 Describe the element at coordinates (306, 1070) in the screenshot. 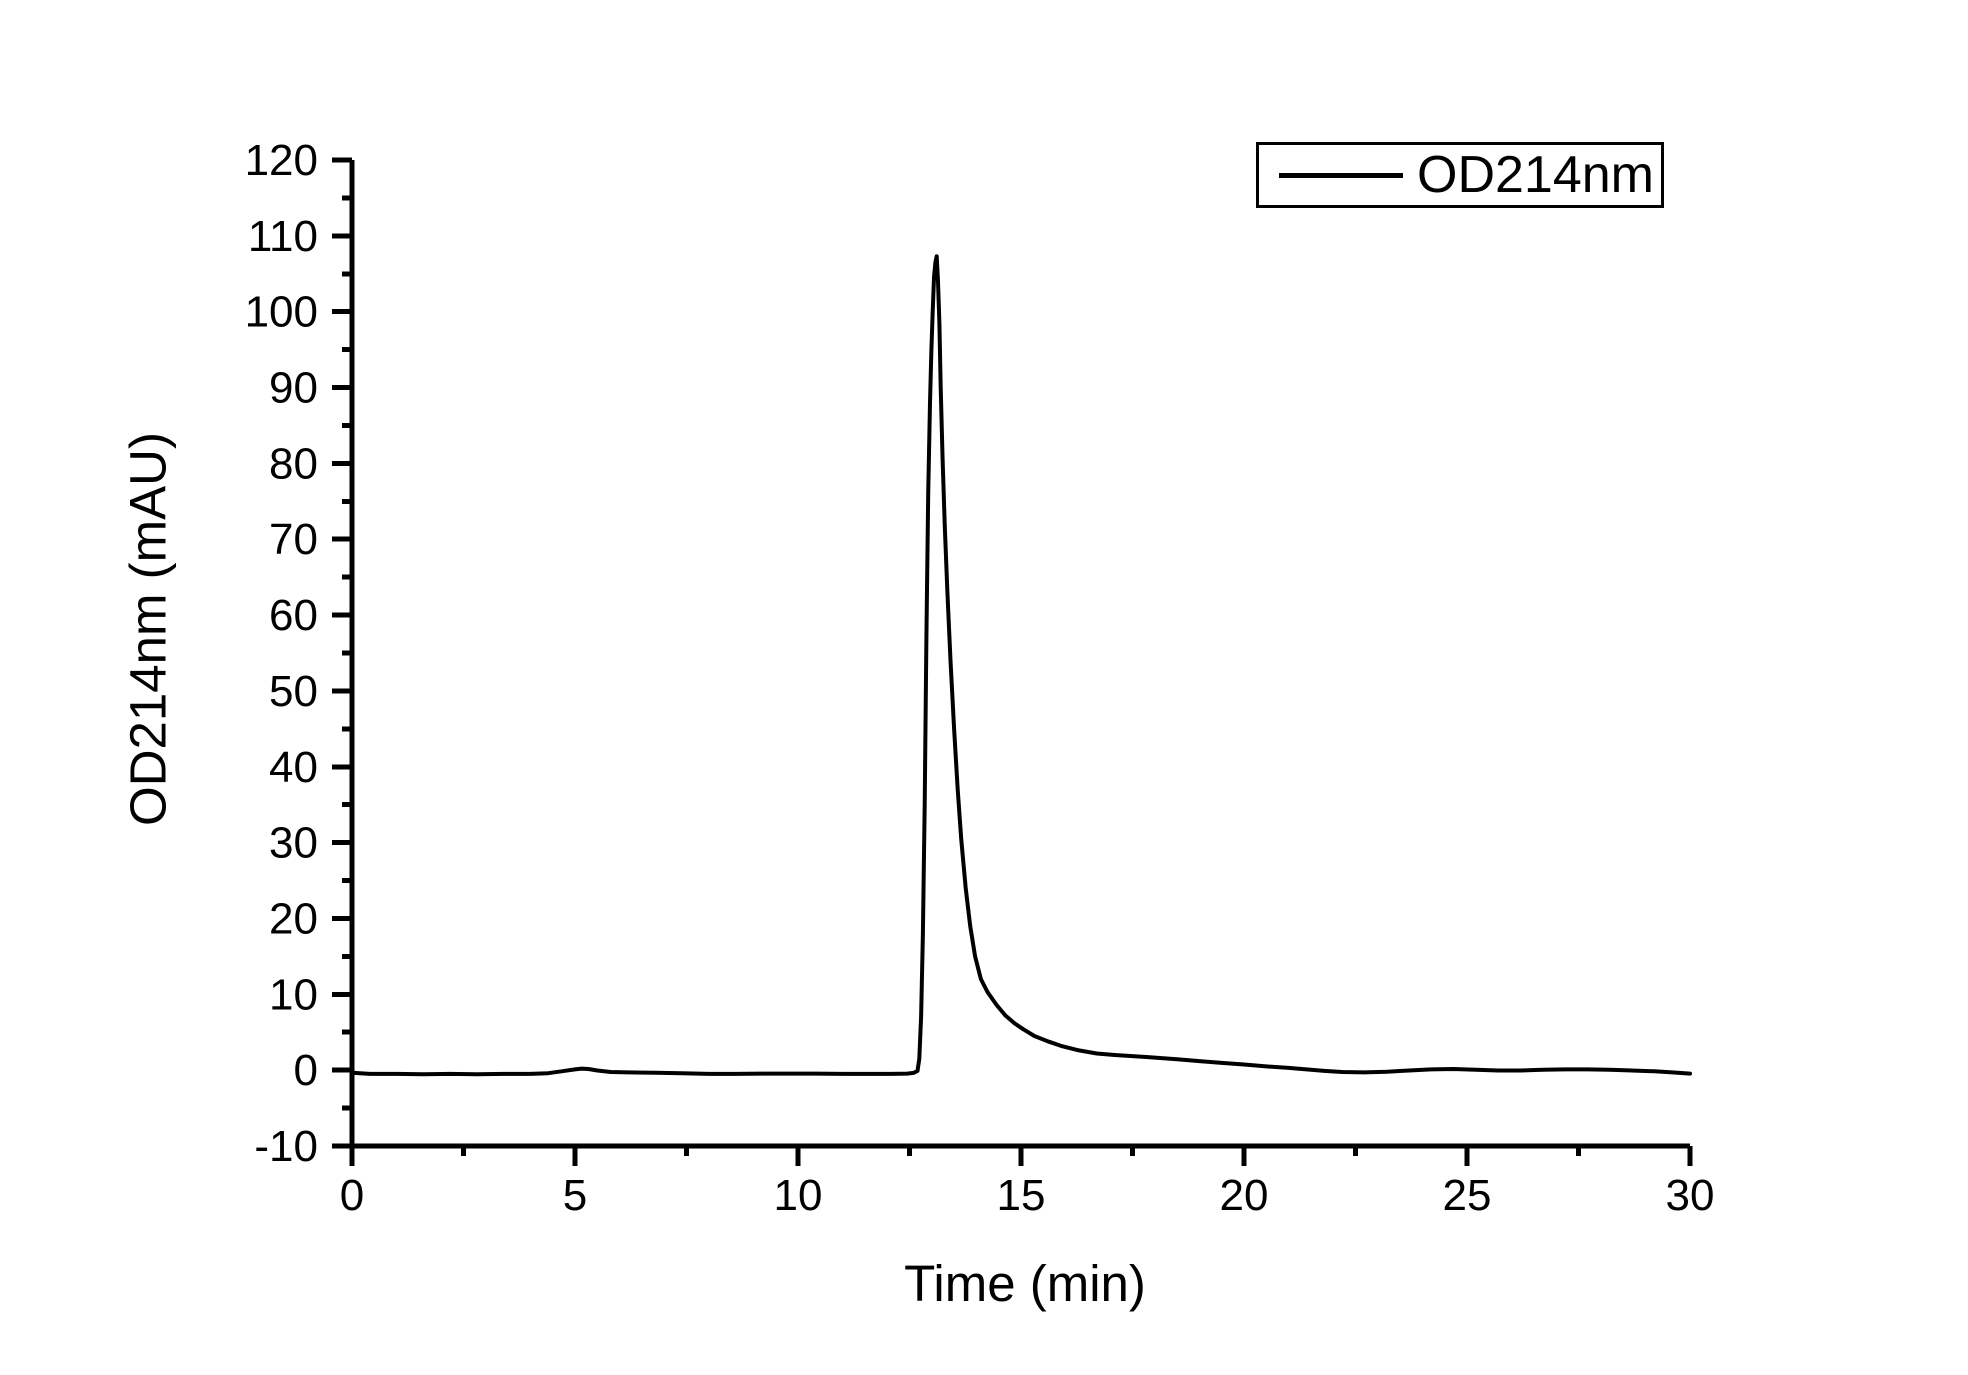

I see `y-tick-label: 0` at that location.